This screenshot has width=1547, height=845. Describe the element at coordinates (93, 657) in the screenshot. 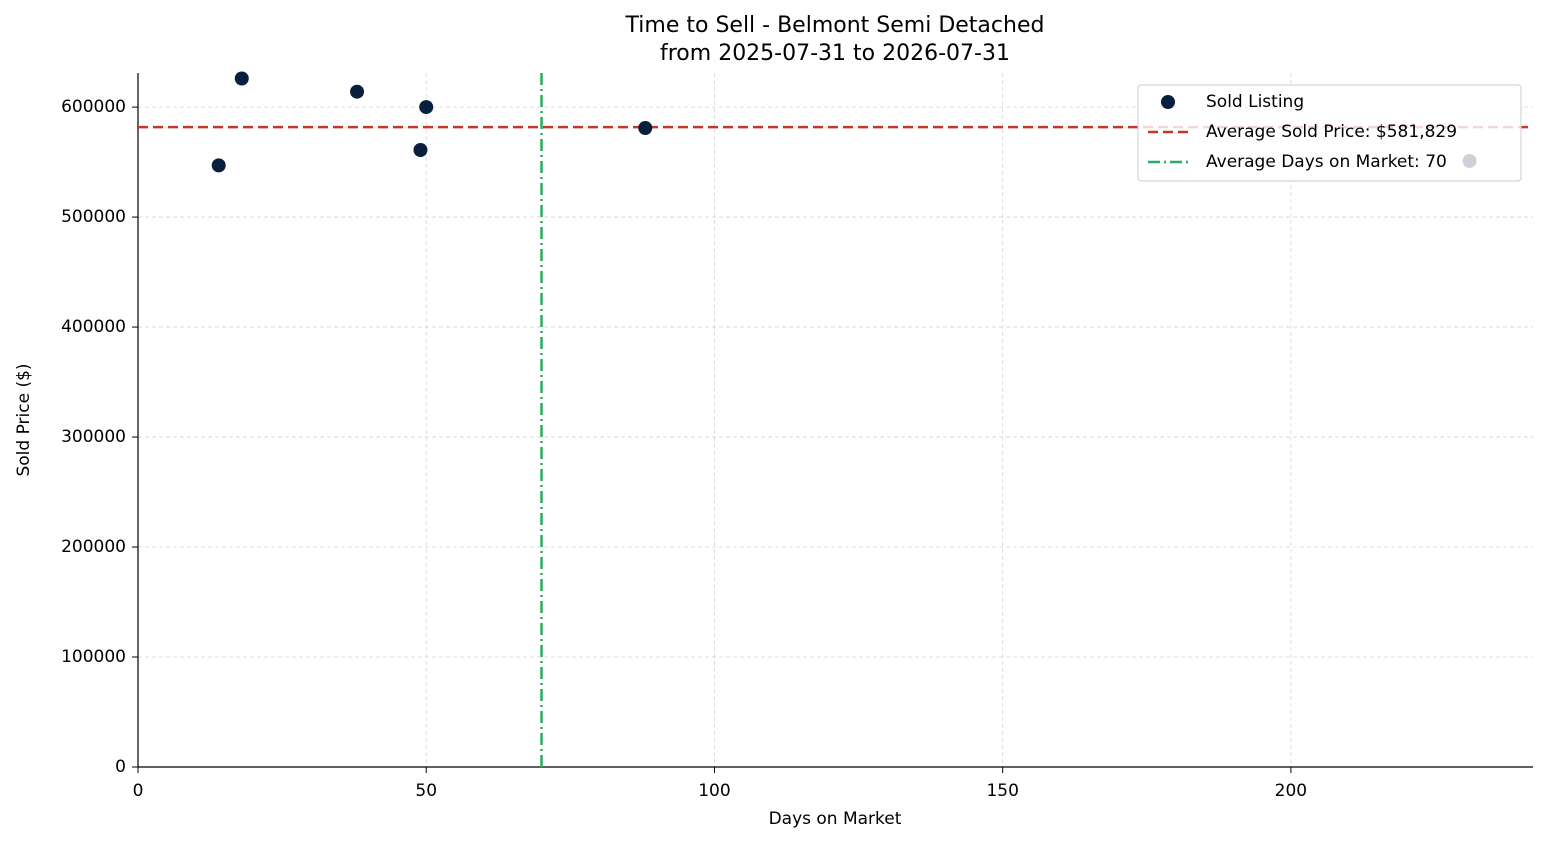

I see `y-tick-label: 100000` at that location.